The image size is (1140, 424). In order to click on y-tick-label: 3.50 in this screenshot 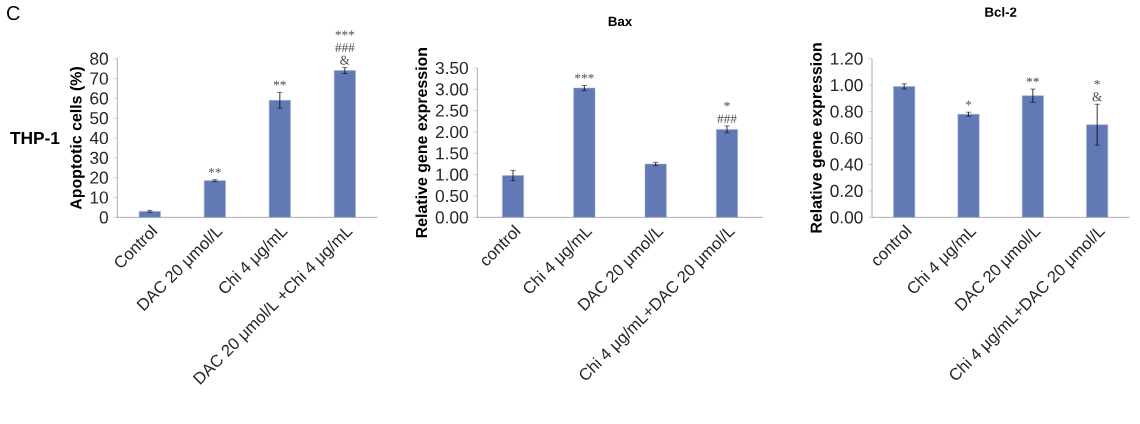, I will do `click(451, 68)`.